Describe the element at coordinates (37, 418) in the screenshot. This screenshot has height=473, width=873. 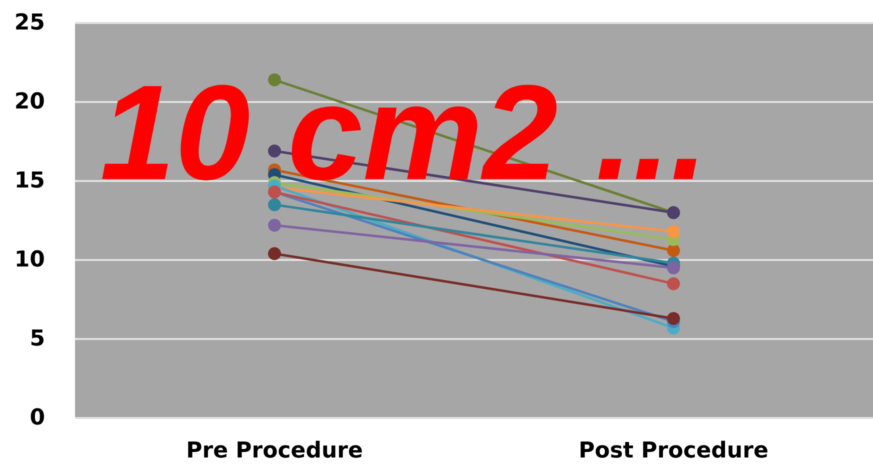
I see `y-tick-label: 0` at that location.